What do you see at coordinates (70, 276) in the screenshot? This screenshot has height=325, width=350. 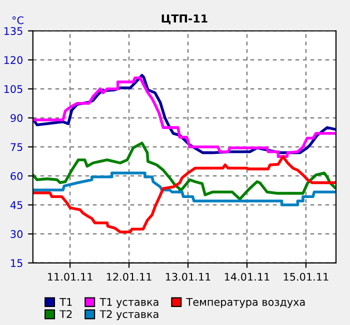 I see `x-tick-label: 11.01.11` at bounding box center [70, 276].